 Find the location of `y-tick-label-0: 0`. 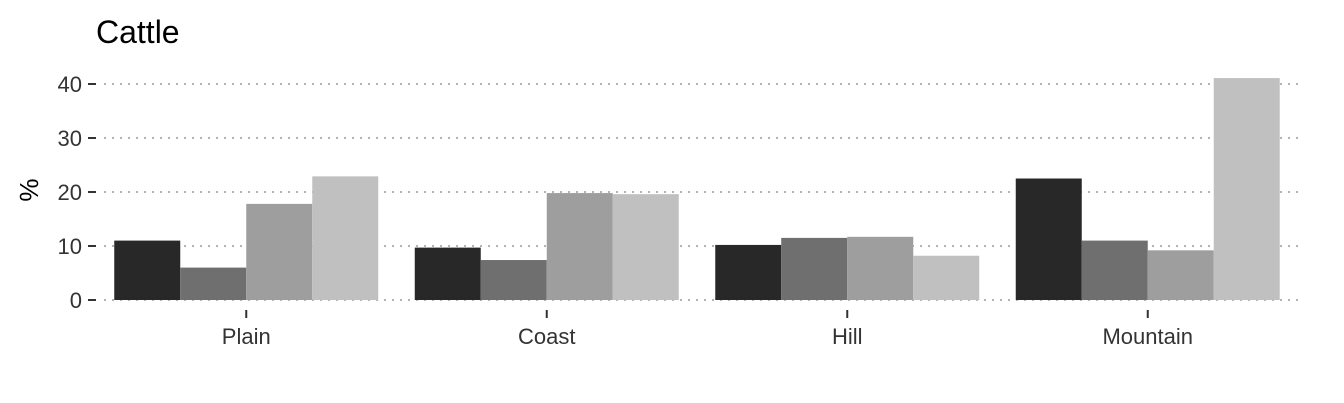

y-tick-label-0: 0 is located at coordinates (76, 300).